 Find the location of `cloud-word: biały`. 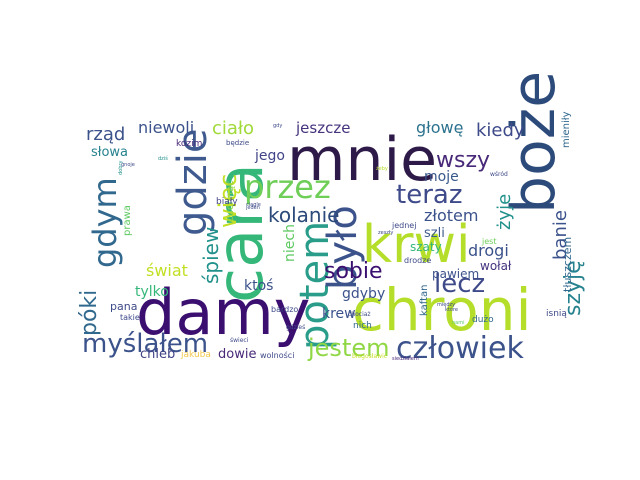

cloud-word: biały is located at coordinates (227, 202).